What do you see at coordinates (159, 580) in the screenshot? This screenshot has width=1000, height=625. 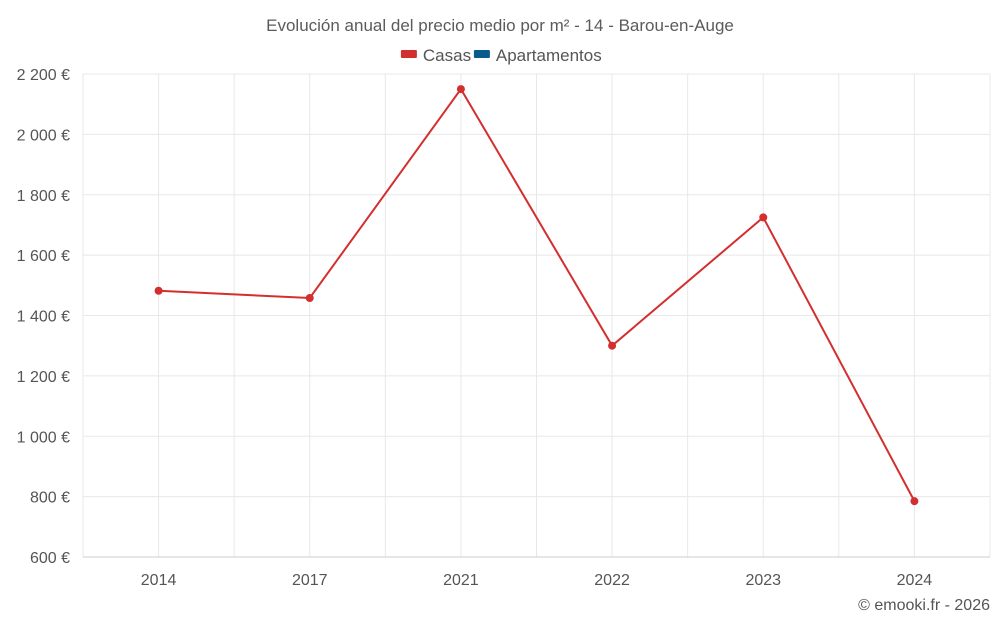 I see `x-tick-label: 2014` at bounding box center [159, 580].